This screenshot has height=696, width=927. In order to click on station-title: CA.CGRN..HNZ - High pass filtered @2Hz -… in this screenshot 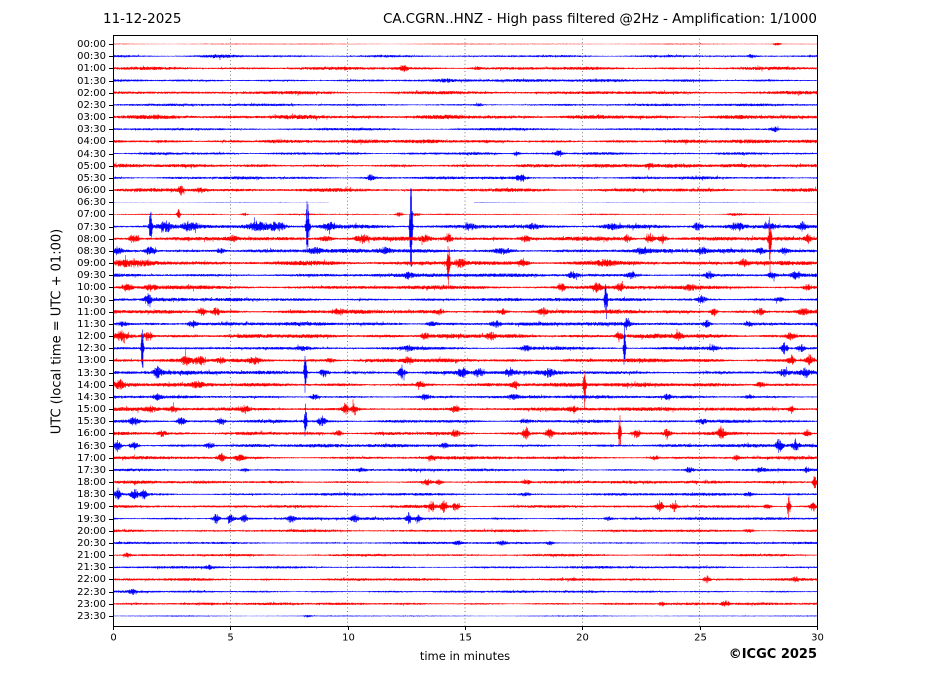, I will do `click(599, 19)`.